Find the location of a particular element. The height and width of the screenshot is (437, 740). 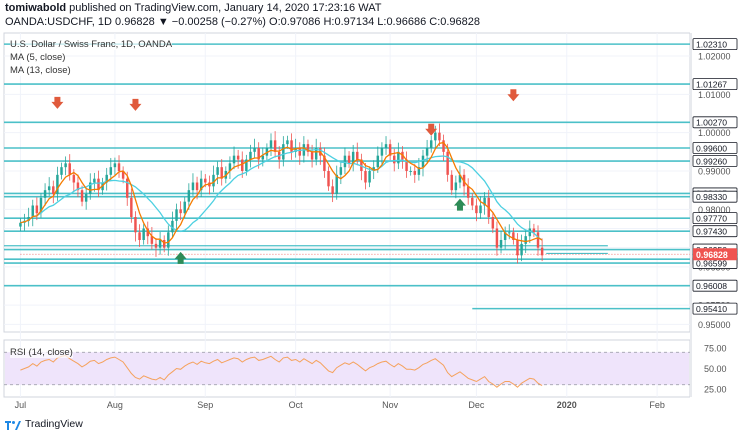

rsi-tick-label-2: 25.00 is located at coordinates (715, 389).